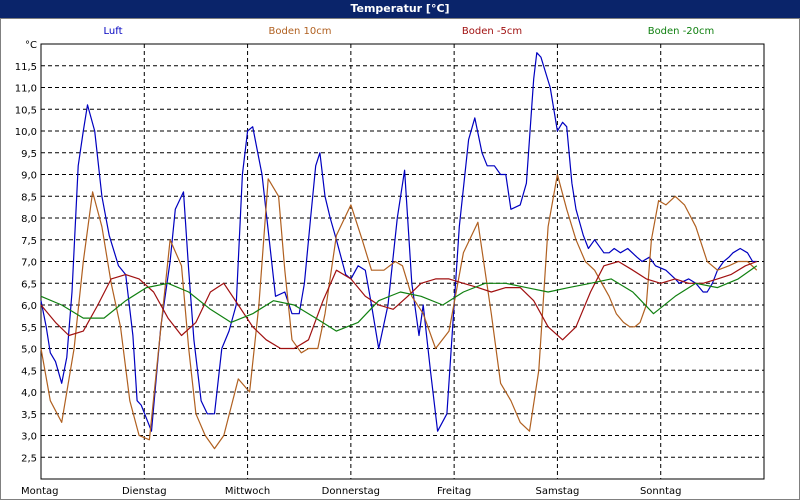  Describe the element at coordinates (26, 110) in the screenshot. I see `y-tick-label: 10,5` at that location.